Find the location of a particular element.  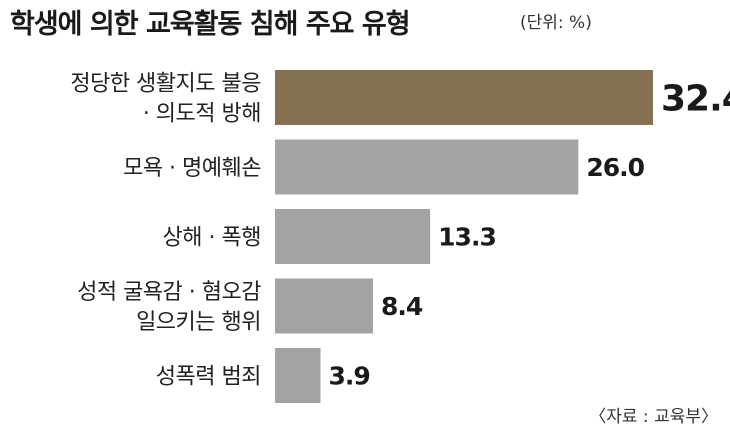

value-label-3: 8.4 is located at coordinates (402, 306).